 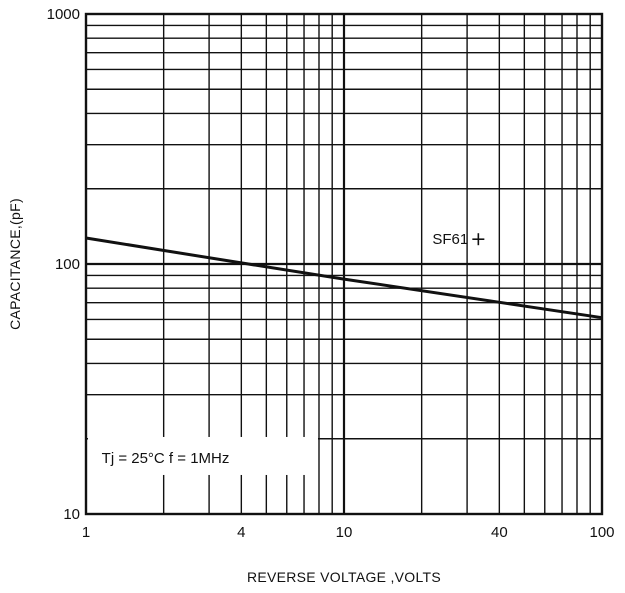 What do you see at coordinates (344, 577) in the screenshot?
I see `x-axis-title: REVERSE VOLTAGE ,VOLTS` at bounding box center [344, 577].